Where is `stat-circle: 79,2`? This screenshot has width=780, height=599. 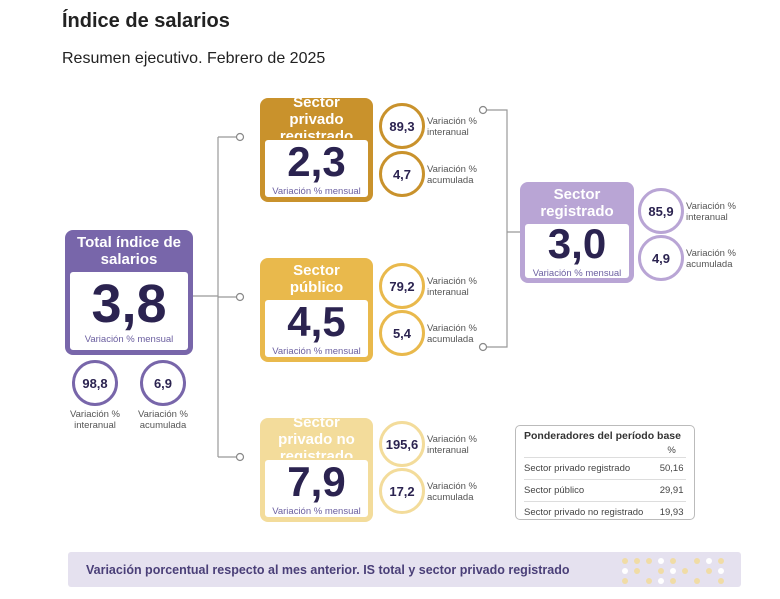
stat-circle: 79,2 is located at coordinates (402, 286).